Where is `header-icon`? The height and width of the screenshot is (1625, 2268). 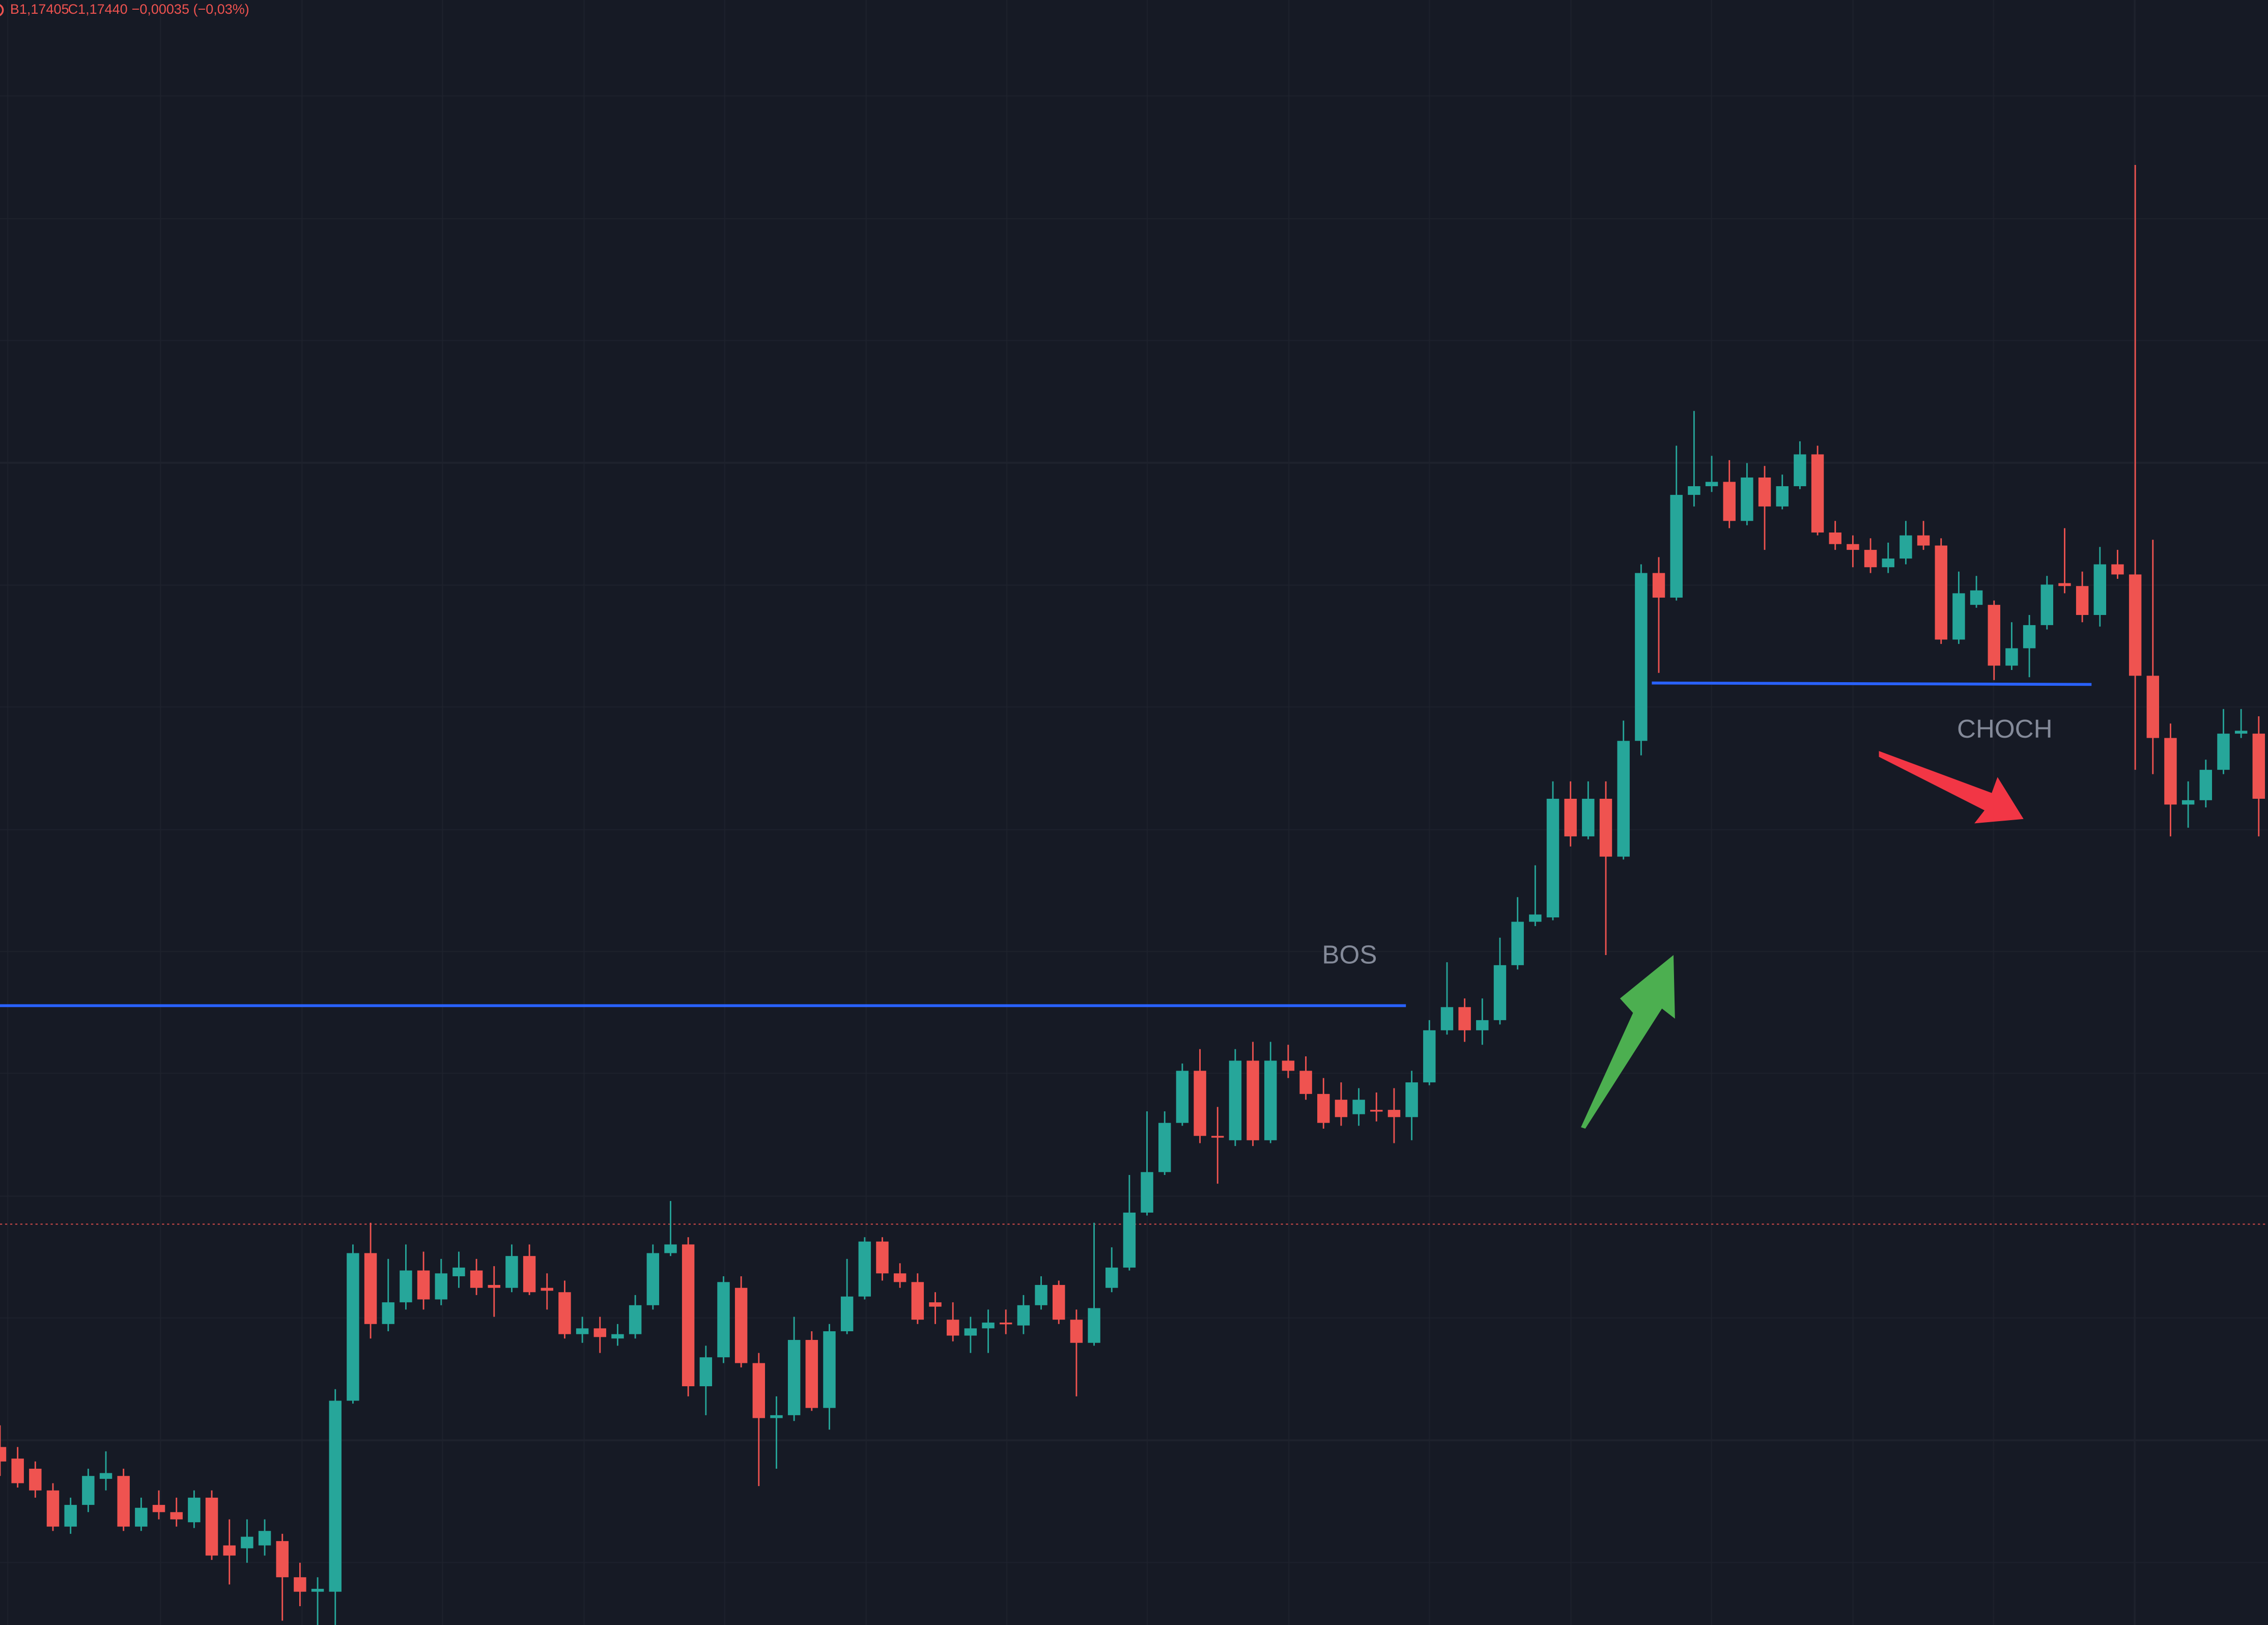 header-icon is located at coordinates (2, 10).